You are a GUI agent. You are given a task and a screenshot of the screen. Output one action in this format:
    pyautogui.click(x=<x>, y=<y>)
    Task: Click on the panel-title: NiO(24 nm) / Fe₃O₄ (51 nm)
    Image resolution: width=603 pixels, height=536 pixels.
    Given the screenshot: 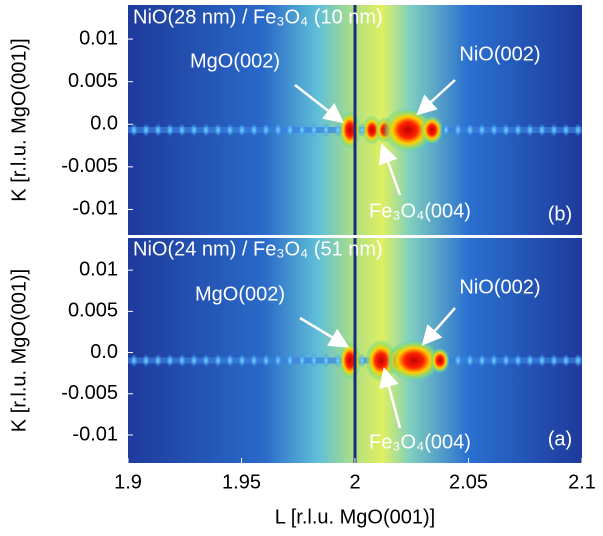 What is the action you would take?
    pyautogui.click(x=258, y=249)
    